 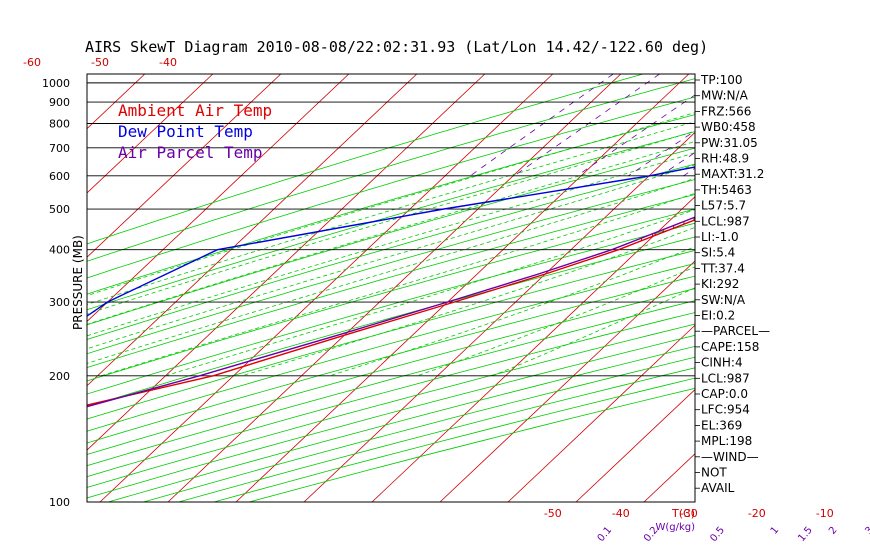 What do you see at coordinates (720, 284) in the screenshot?
I see `index-label: KI:292` at bounding box center [720, 284].